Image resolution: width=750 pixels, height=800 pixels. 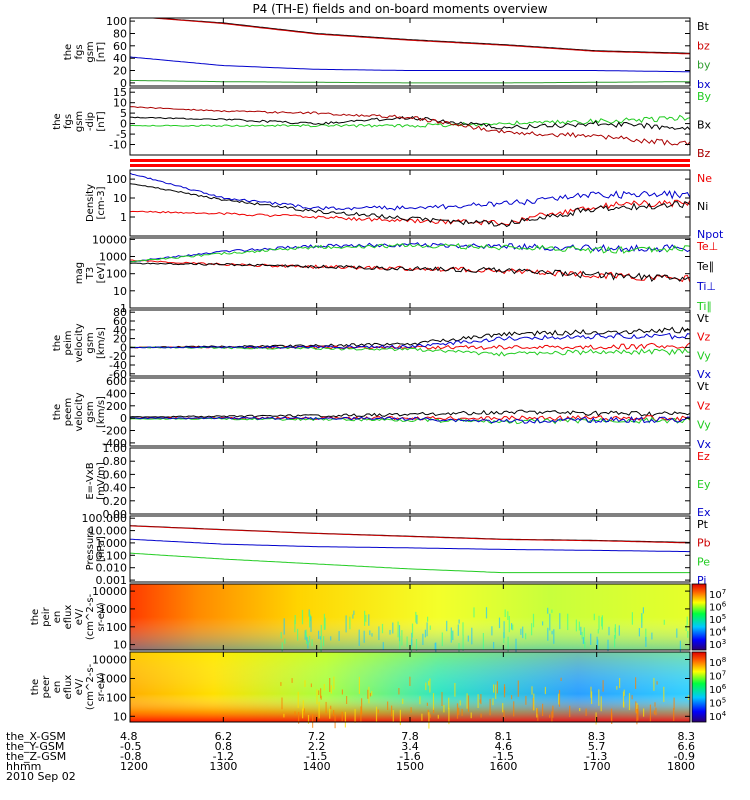 What do you see at coordinates (410, 165) in the screenshot?
I see `separator-bar-bottom` at bounding box center [410, 165].